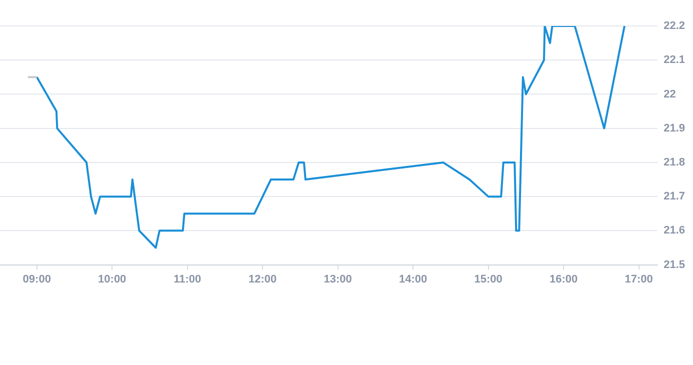  What do you see at coordinates (638, 279) in the screenshot?
I see `x-tick-label: 17:00` at bounding box center [638, 279].